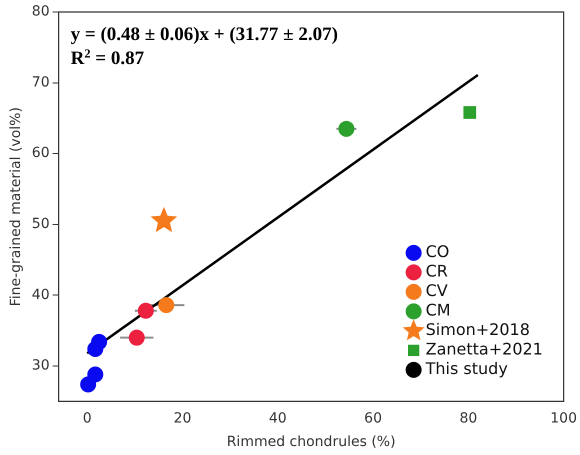 The image size is (580, 455). Describe the element at coordinates (87, 418) in the screenshot. I see `x-tick-label: 0` at that location.